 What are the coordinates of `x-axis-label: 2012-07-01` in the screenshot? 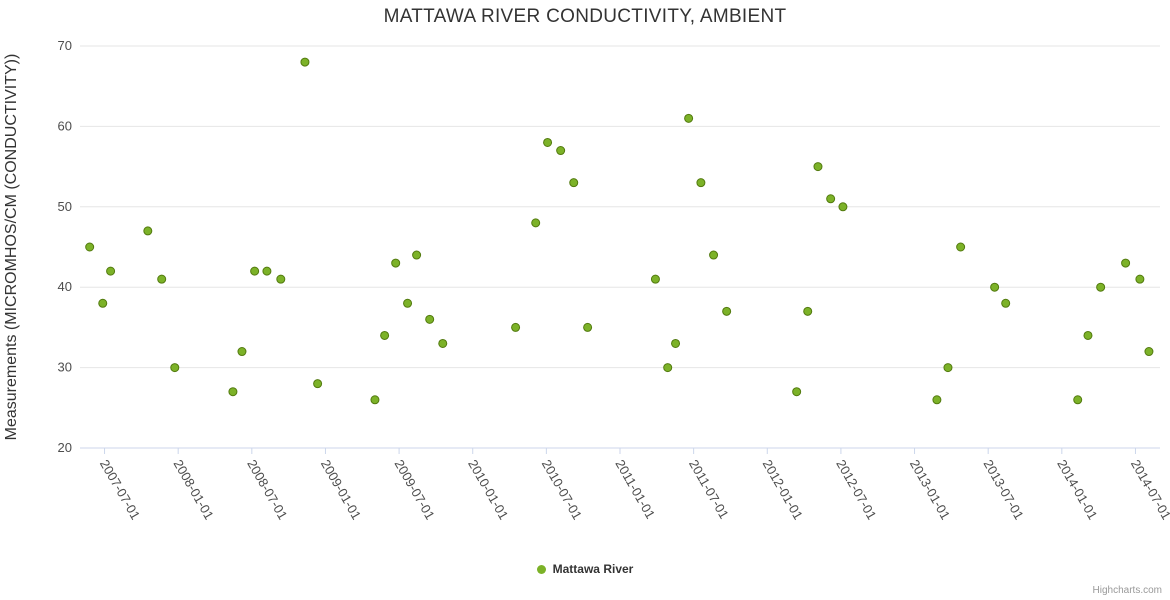 It's located at (856, 489).